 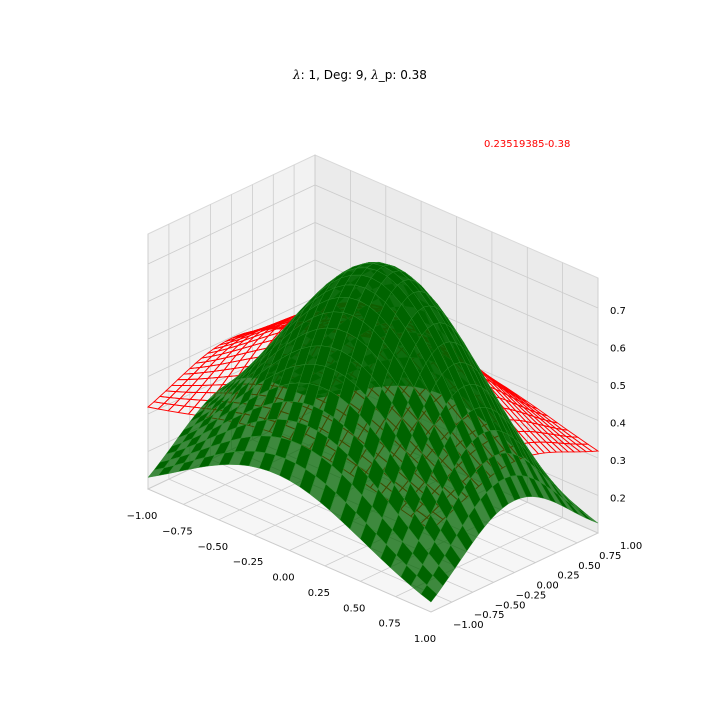 What do you see at coordinates (425, 639) in the screenshot?
I see `x-tick-label: 1.00` at bounding box center [425, 639].